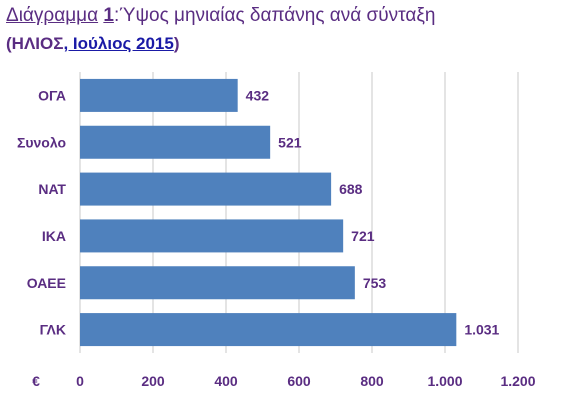  Describe the element at coordinates (258, 95) in the screenshot. I see `value-label: 432` at that location.